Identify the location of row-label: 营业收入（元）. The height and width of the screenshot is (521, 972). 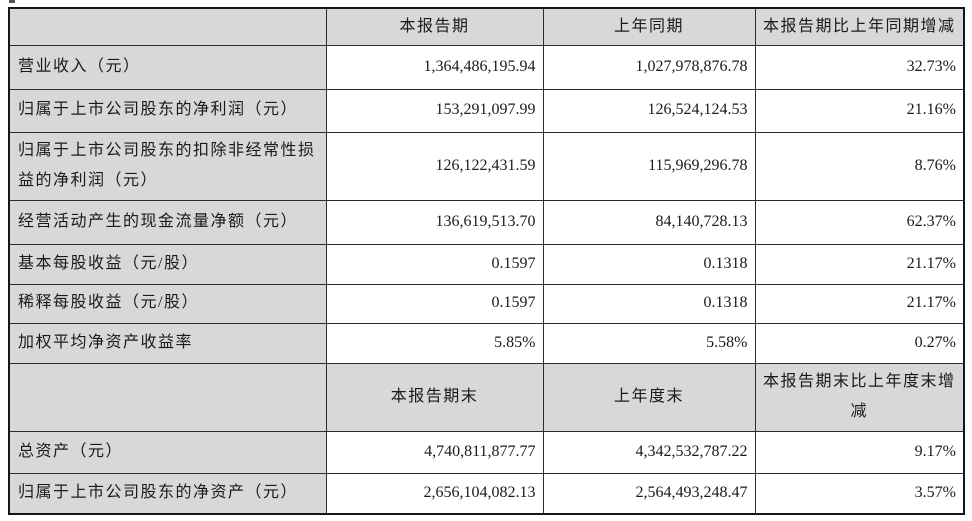
(167, 67).